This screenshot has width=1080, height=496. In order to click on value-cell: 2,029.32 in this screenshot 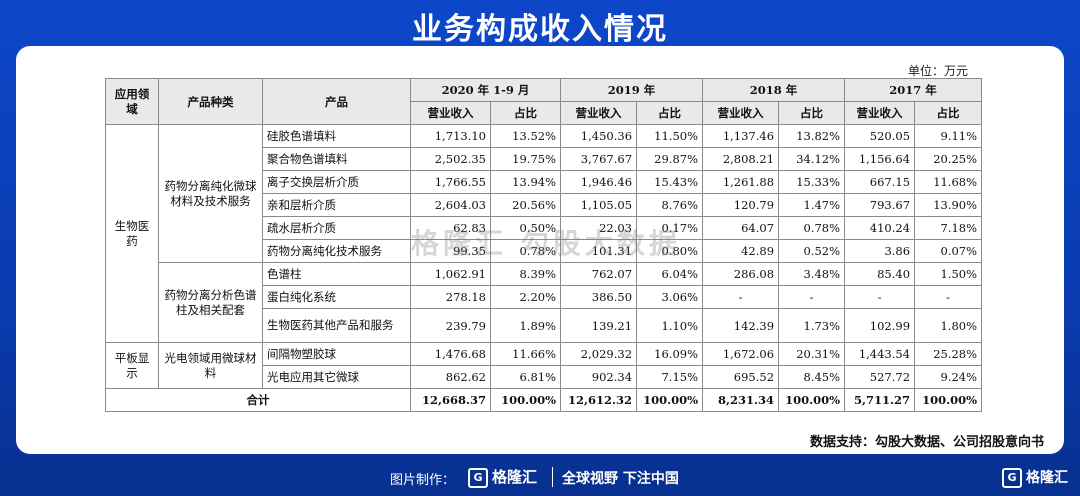, I will do `click(599, 354)`.